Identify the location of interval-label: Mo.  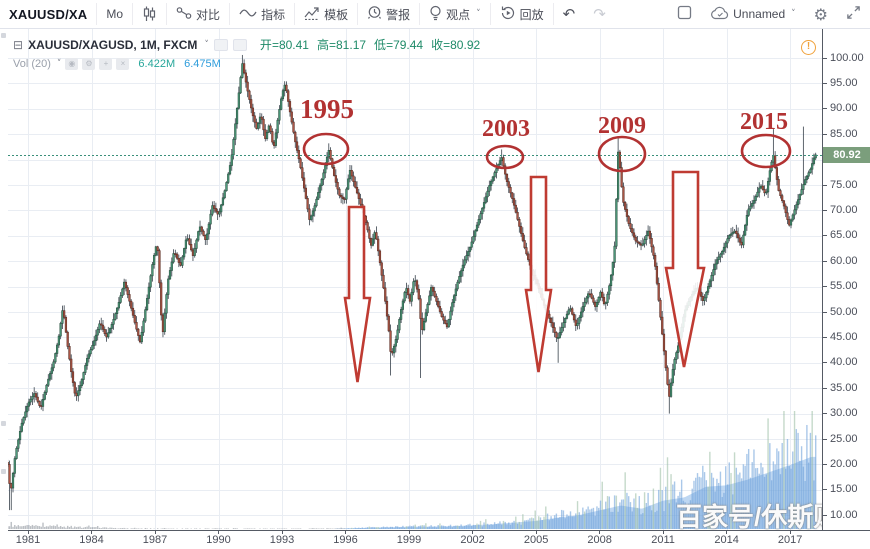
(115, 14).